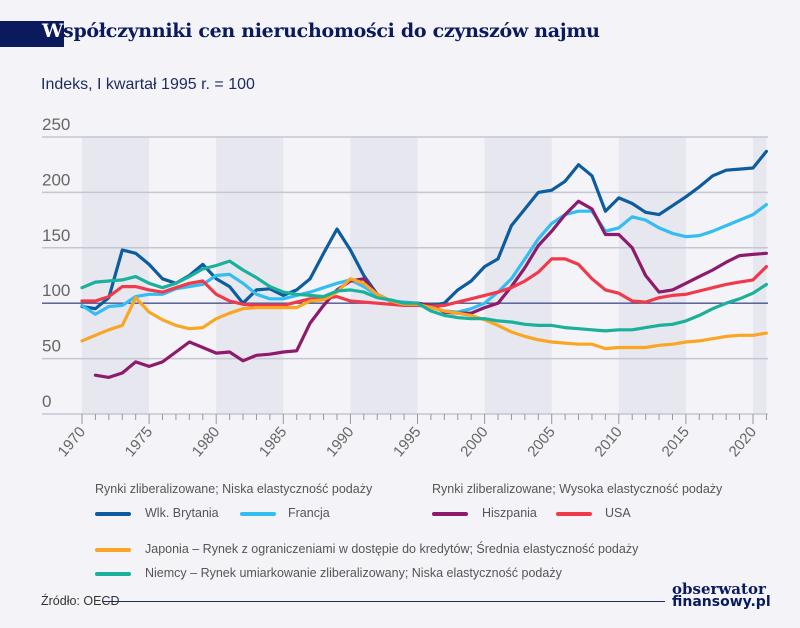 Image resolution: width=800 pixels, height=628 pixels. Describe the element at coordinates (340, 442) in the screenshot. I see `x-tick-label: 1990` at that location.